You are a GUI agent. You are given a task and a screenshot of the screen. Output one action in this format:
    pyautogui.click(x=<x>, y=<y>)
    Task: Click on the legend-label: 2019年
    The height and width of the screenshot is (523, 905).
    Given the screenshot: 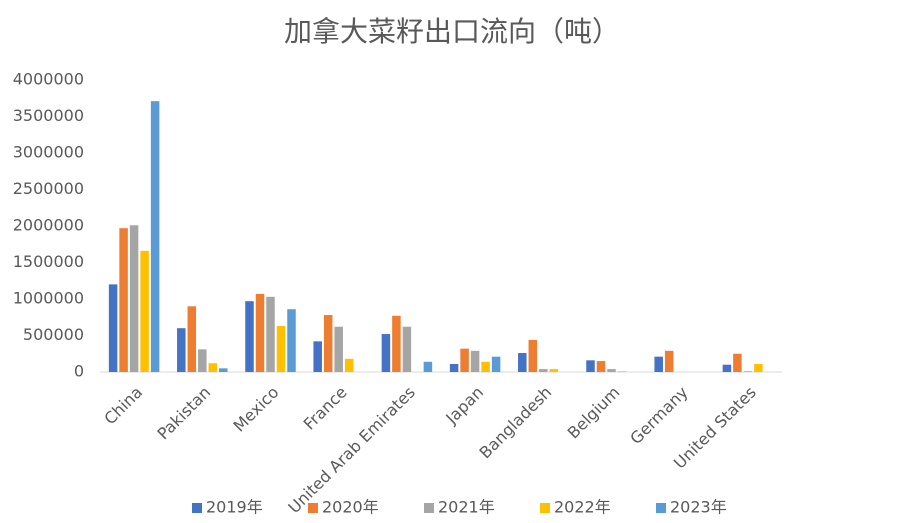 What is the action you would take?
    pyautogui.click(x=234, y=507)
    